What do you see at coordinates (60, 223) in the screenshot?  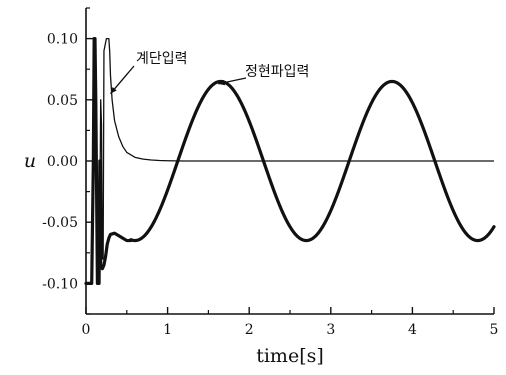 I see `y-tick-label: -0.05` at bounding box center [60, 223].